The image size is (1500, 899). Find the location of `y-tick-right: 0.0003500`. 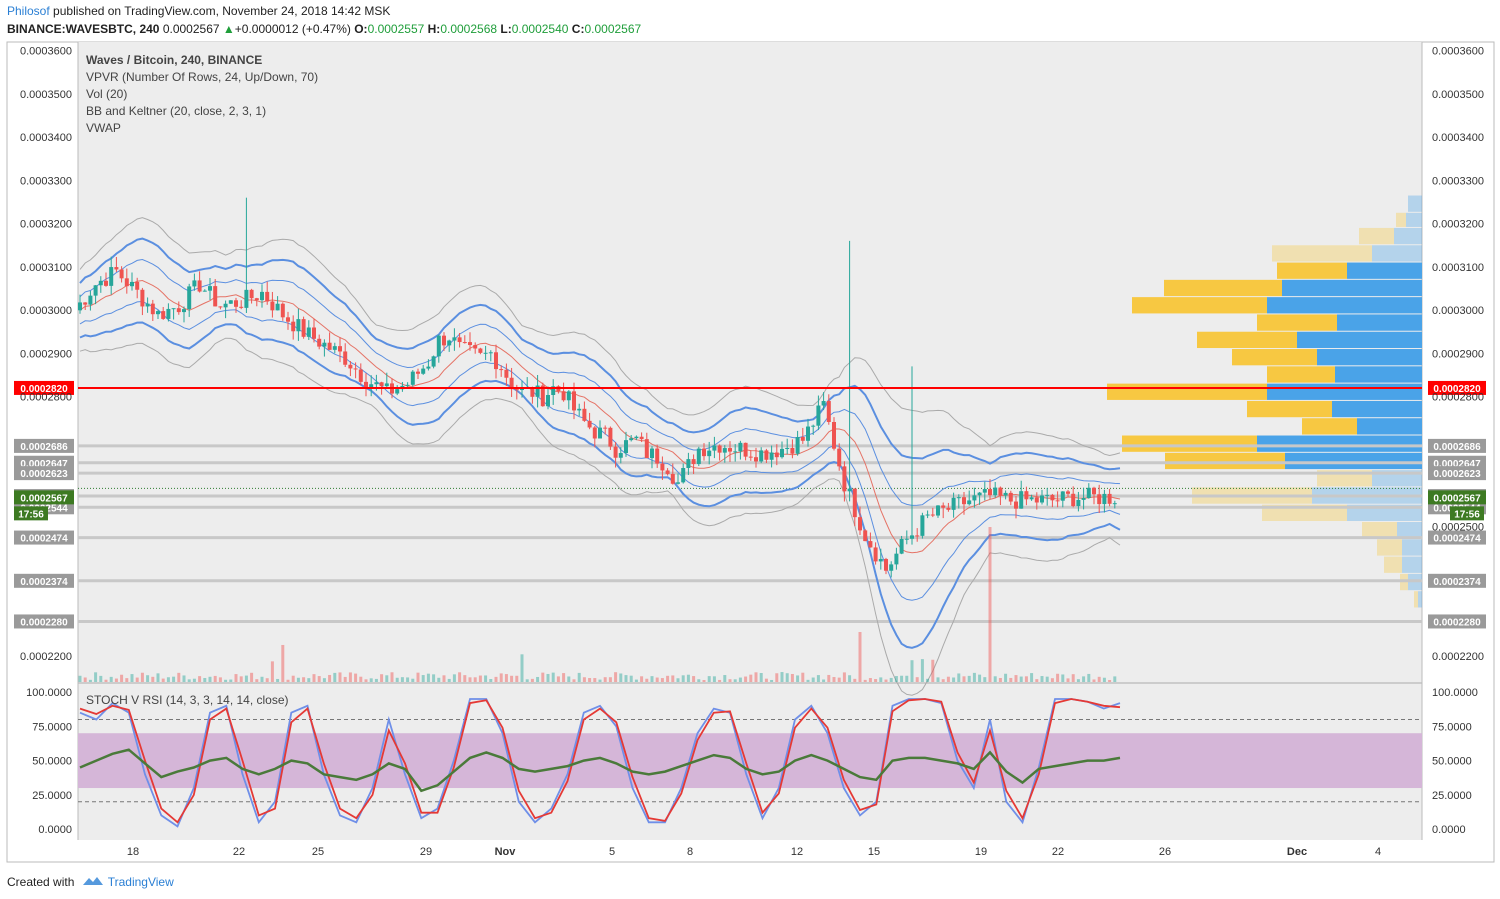

y-tick-right: 0.0003500 is located at coordinates (1458, 95).